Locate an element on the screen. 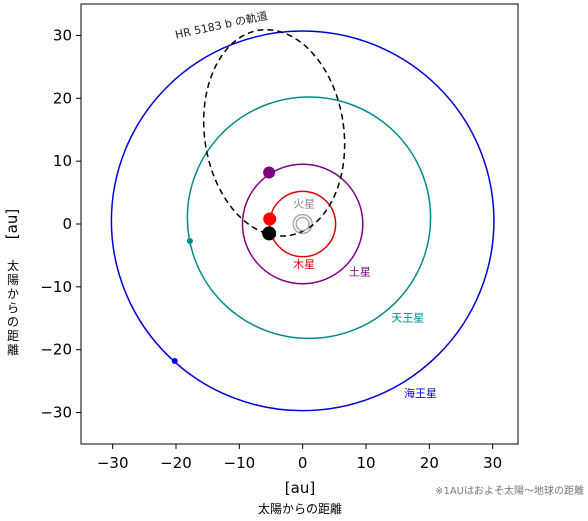 The width and height of the screenshot is (588, 521). y-tick-label: −10 is located at coordinates (56, 287).